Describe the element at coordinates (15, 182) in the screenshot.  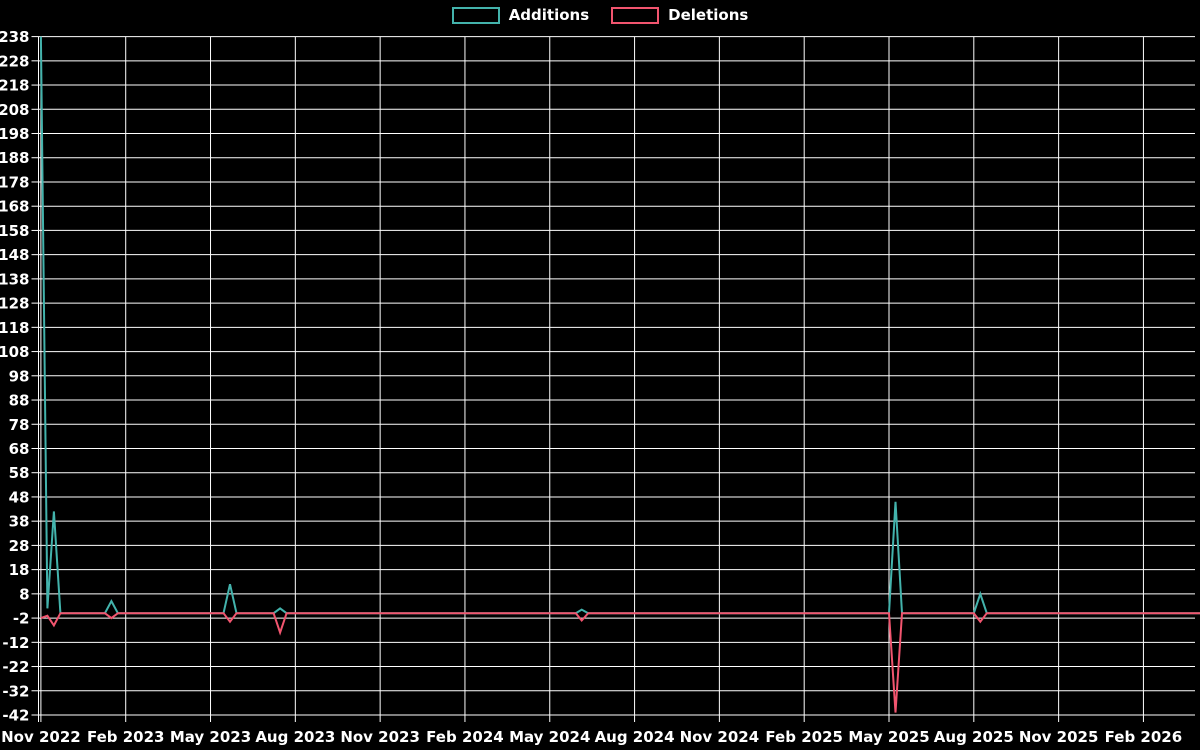
I see `y-tick-label: 178` at that location.